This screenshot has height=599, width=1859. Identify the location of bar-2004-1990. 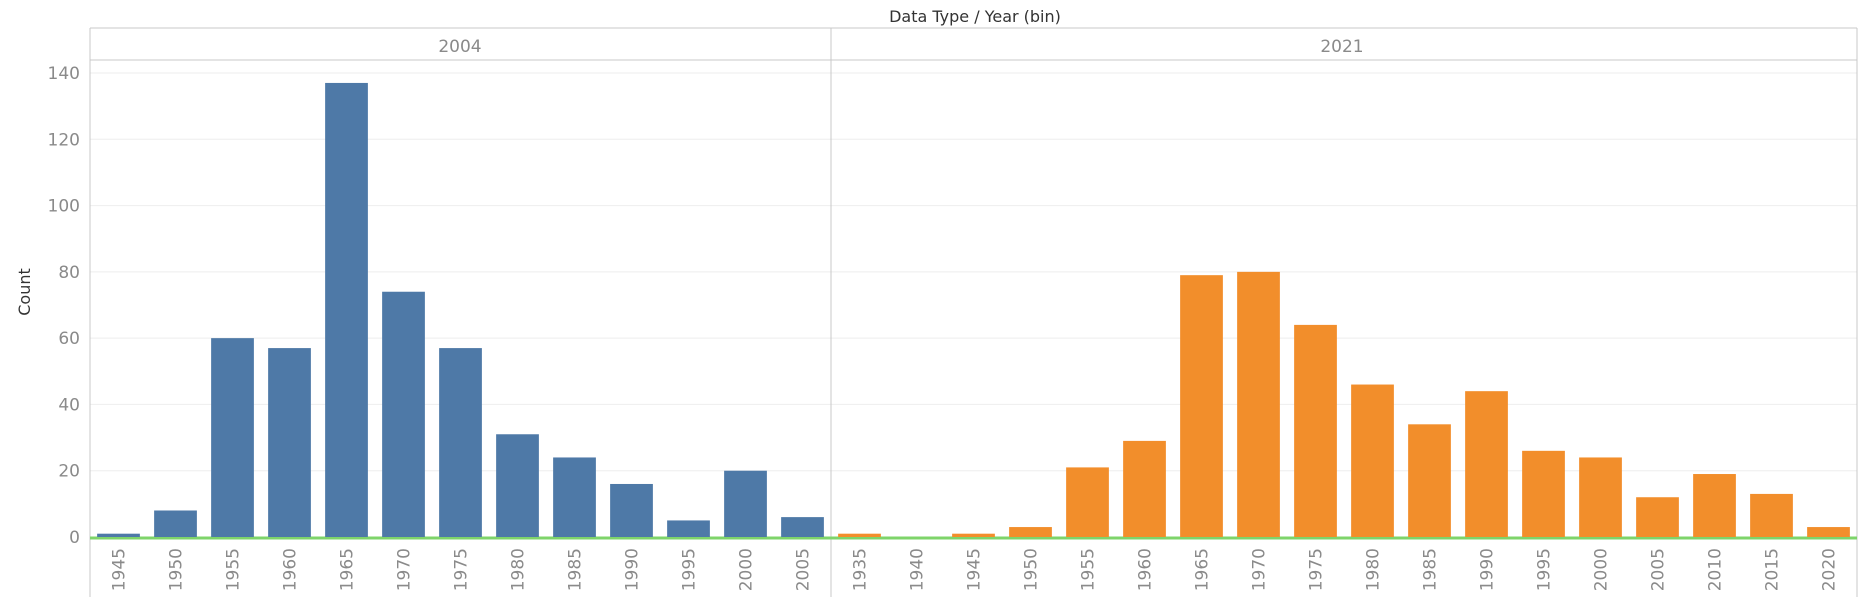
(631, 510).